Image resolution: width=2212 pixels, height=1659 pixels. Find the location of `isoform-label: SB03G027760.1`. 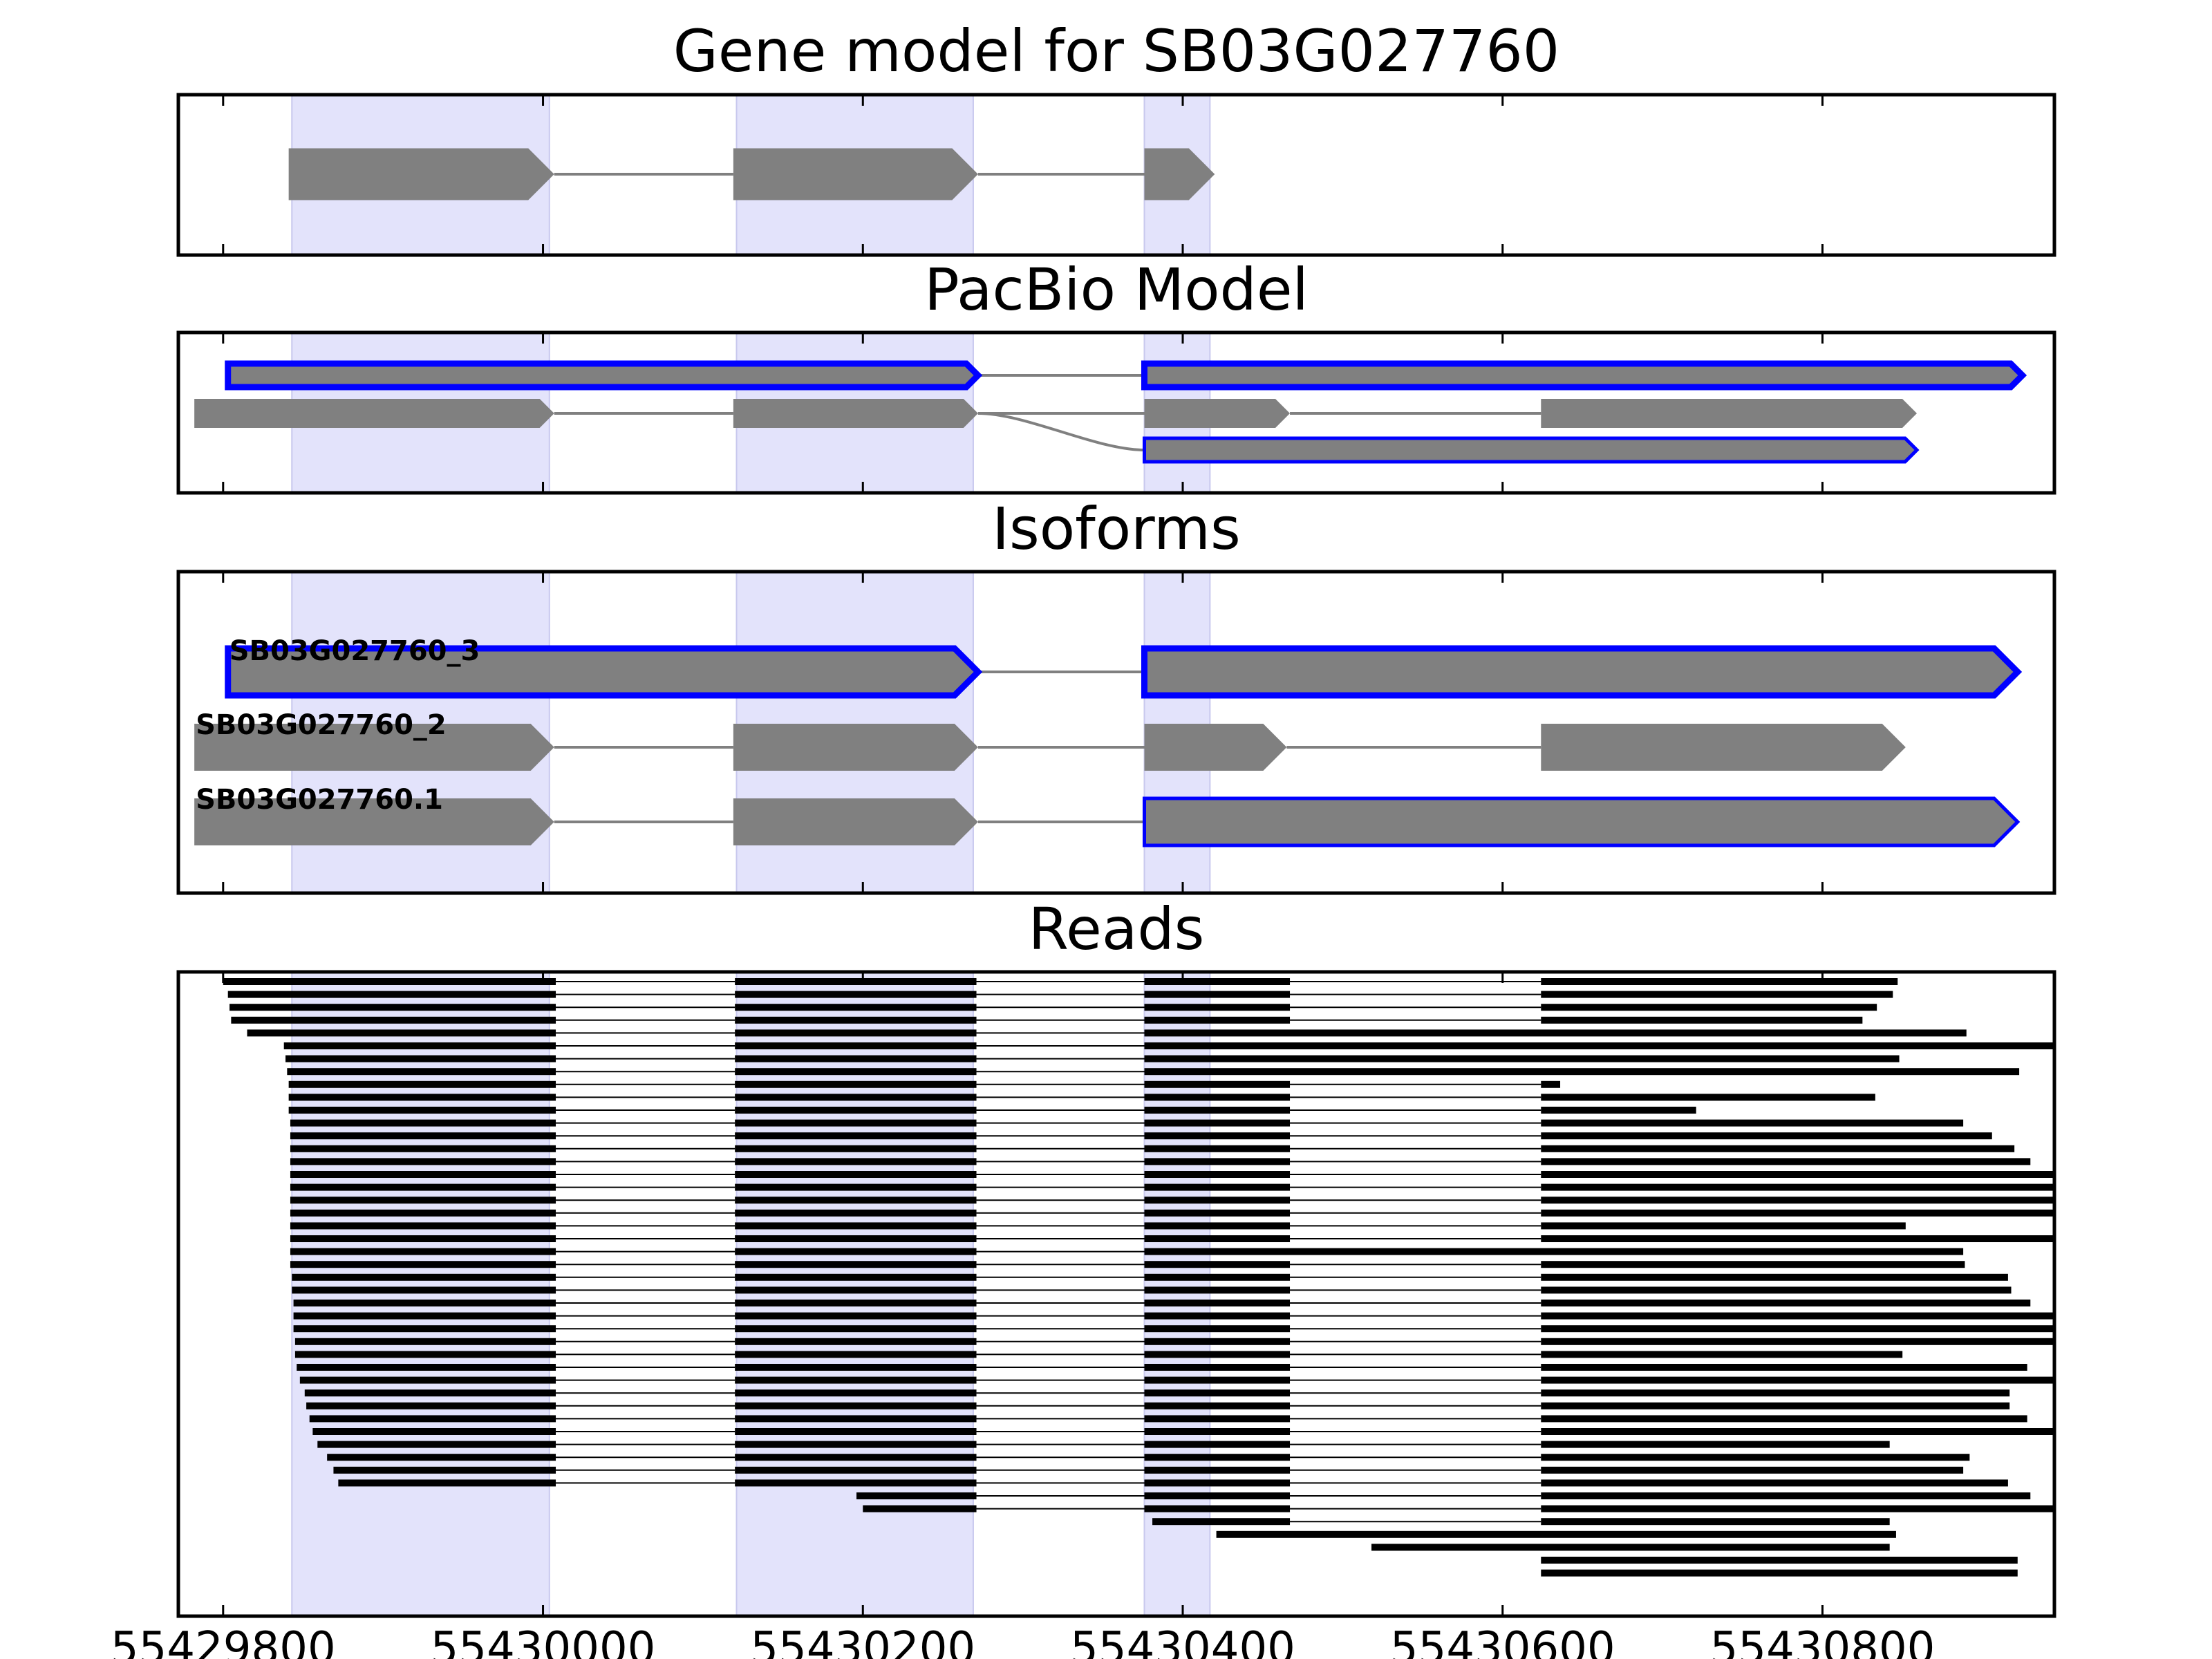

isoform-label: SB03G027760.1 is located at coordinates (320, 800).